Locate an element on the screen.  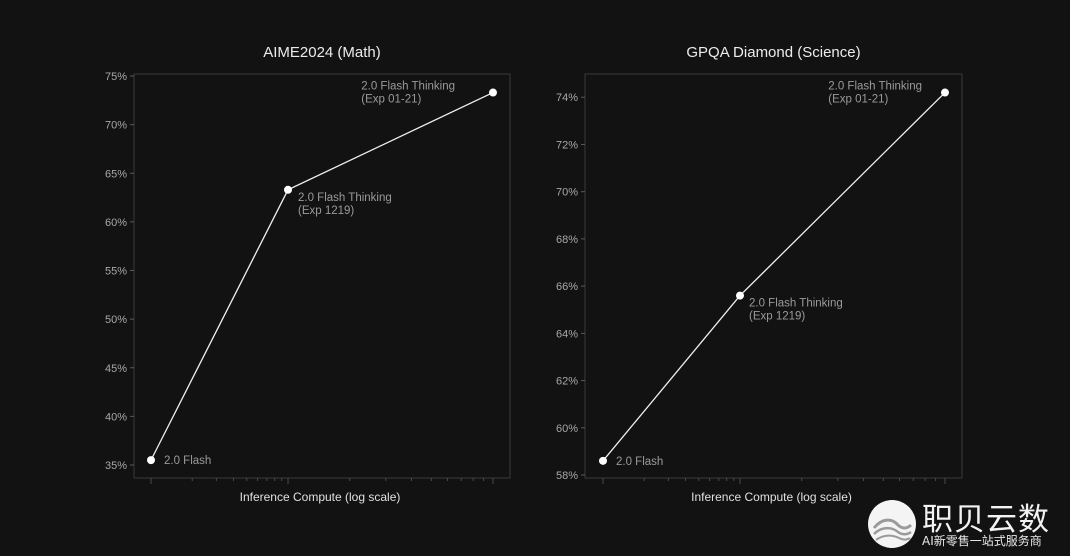
y-tick-label: 45% is located at coordinates (116, 369).